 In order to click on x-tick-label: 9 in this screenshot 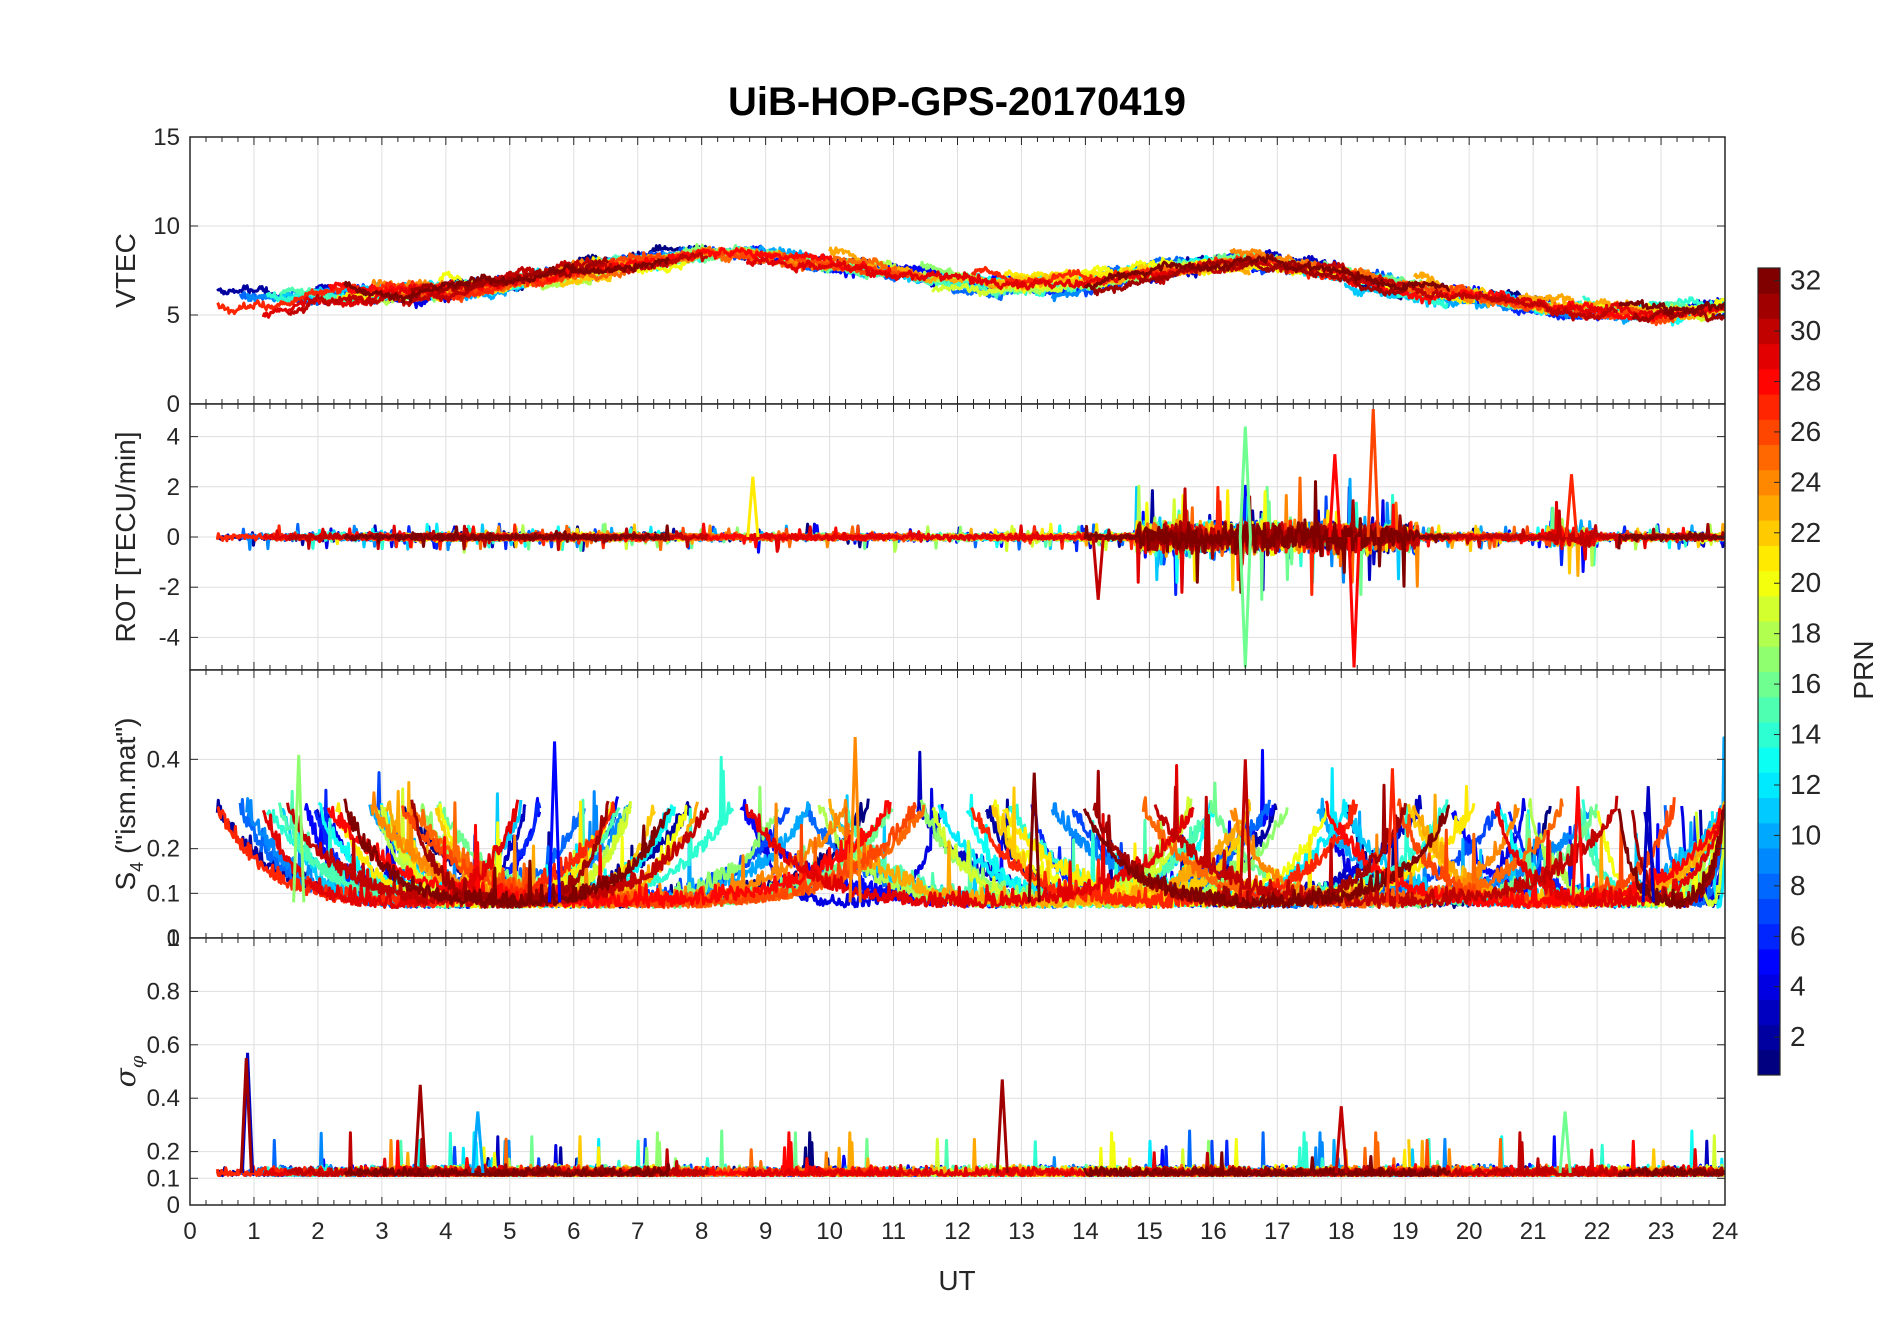, I will do `click(765, 1231)`.